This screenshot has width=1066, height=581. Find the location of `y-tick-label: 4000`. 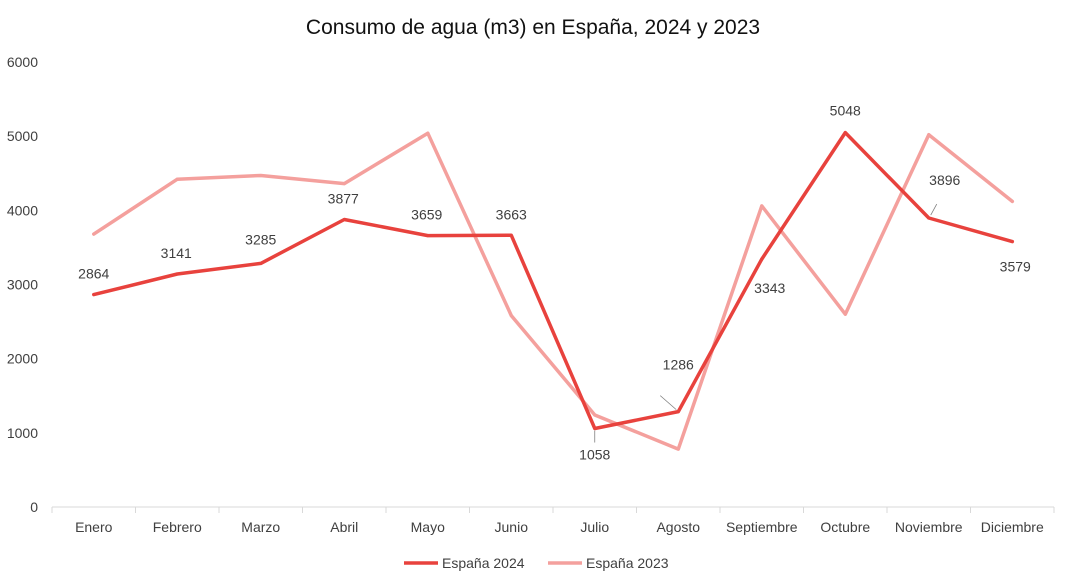

y-tick-label: 4000 is located at coordinates (22, 210).